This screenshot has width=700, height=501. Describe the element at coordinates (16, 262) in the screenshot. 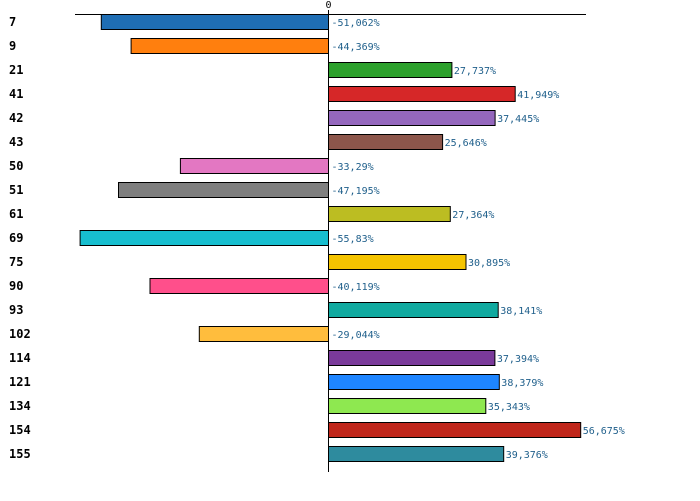

I see `category-label: 75` at that location.